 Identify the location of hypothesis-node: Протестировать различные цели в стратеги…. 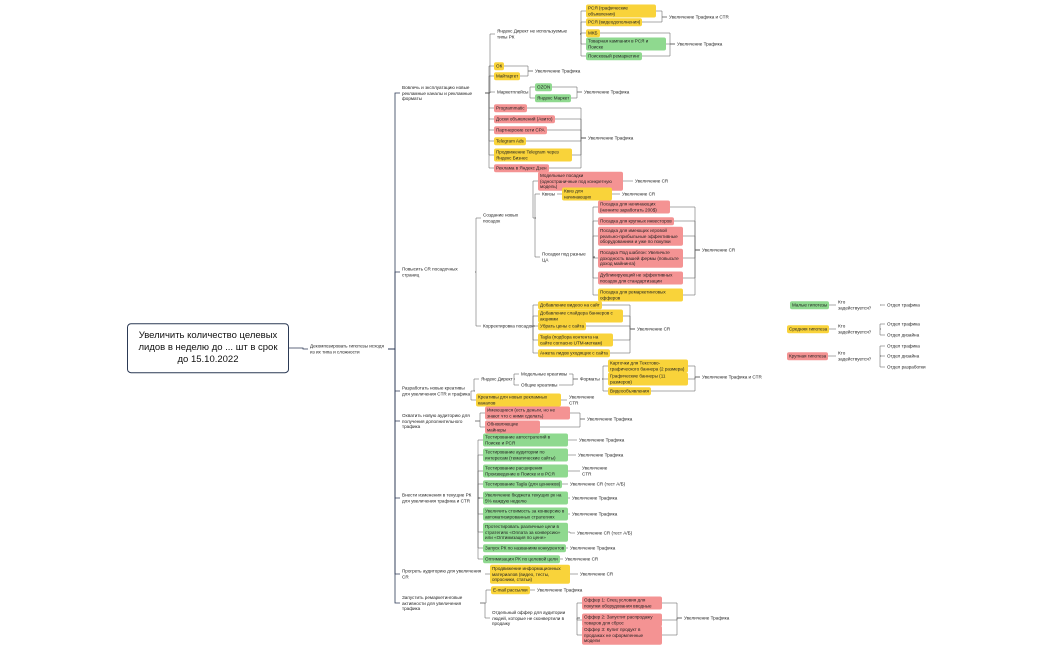
(525, 532).